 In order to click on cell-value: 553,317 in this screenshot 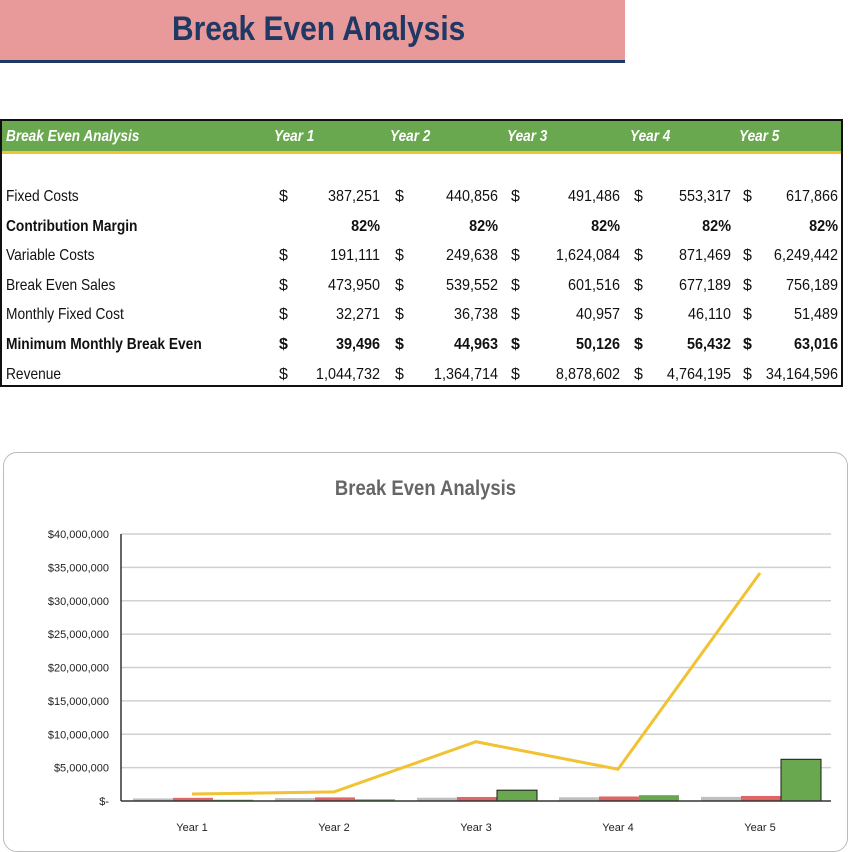, I will do `click(704, 196)`.